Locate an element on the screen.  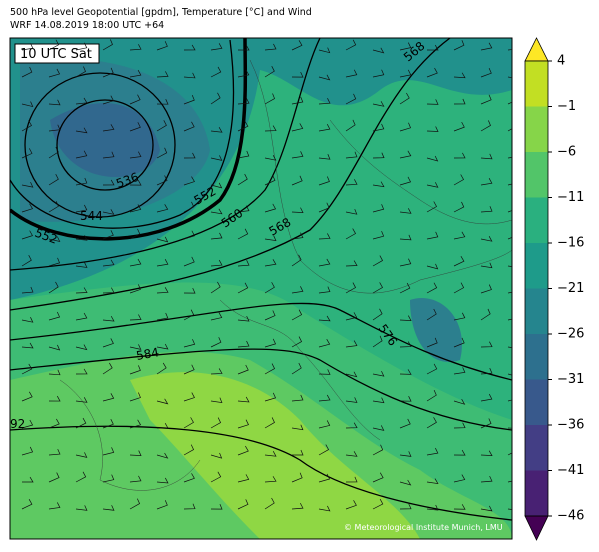
colorbar-tick-label: −21 is located at coordinates (570, 288).